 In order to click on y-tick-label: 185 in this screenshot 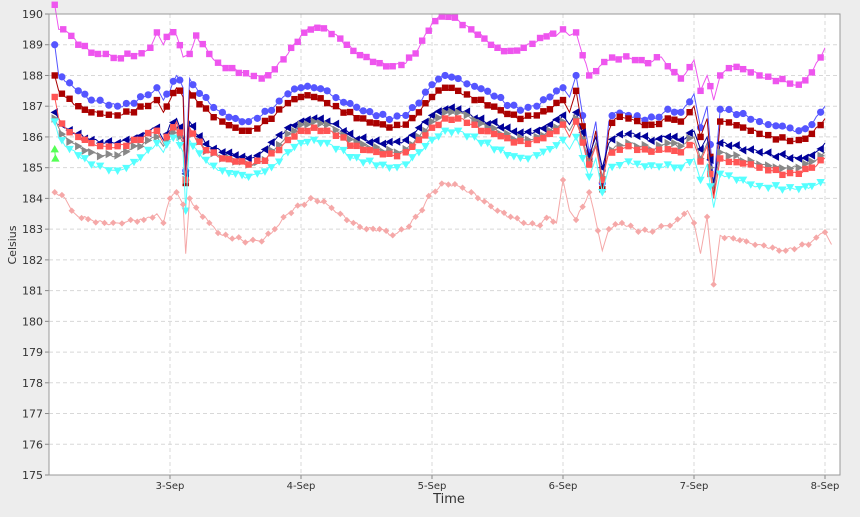, I will do `click(32, 168)`.